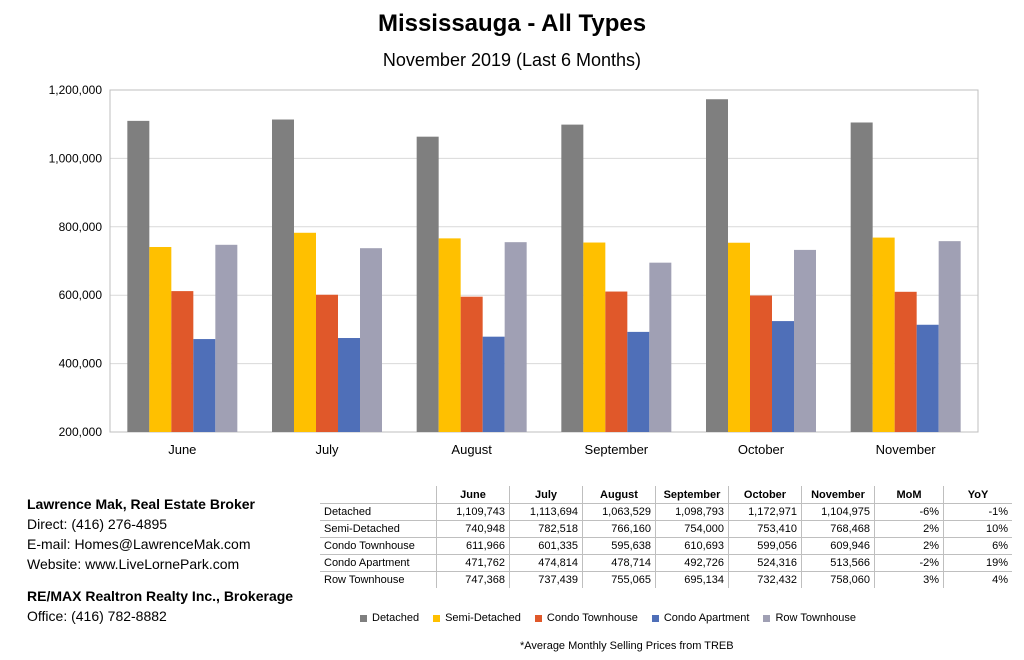 This screenshot has height=660, width=1024. Describe the element at coordinates (706, 618) in the screenshot. I see `legend-label: Condo Apartment` at that location.